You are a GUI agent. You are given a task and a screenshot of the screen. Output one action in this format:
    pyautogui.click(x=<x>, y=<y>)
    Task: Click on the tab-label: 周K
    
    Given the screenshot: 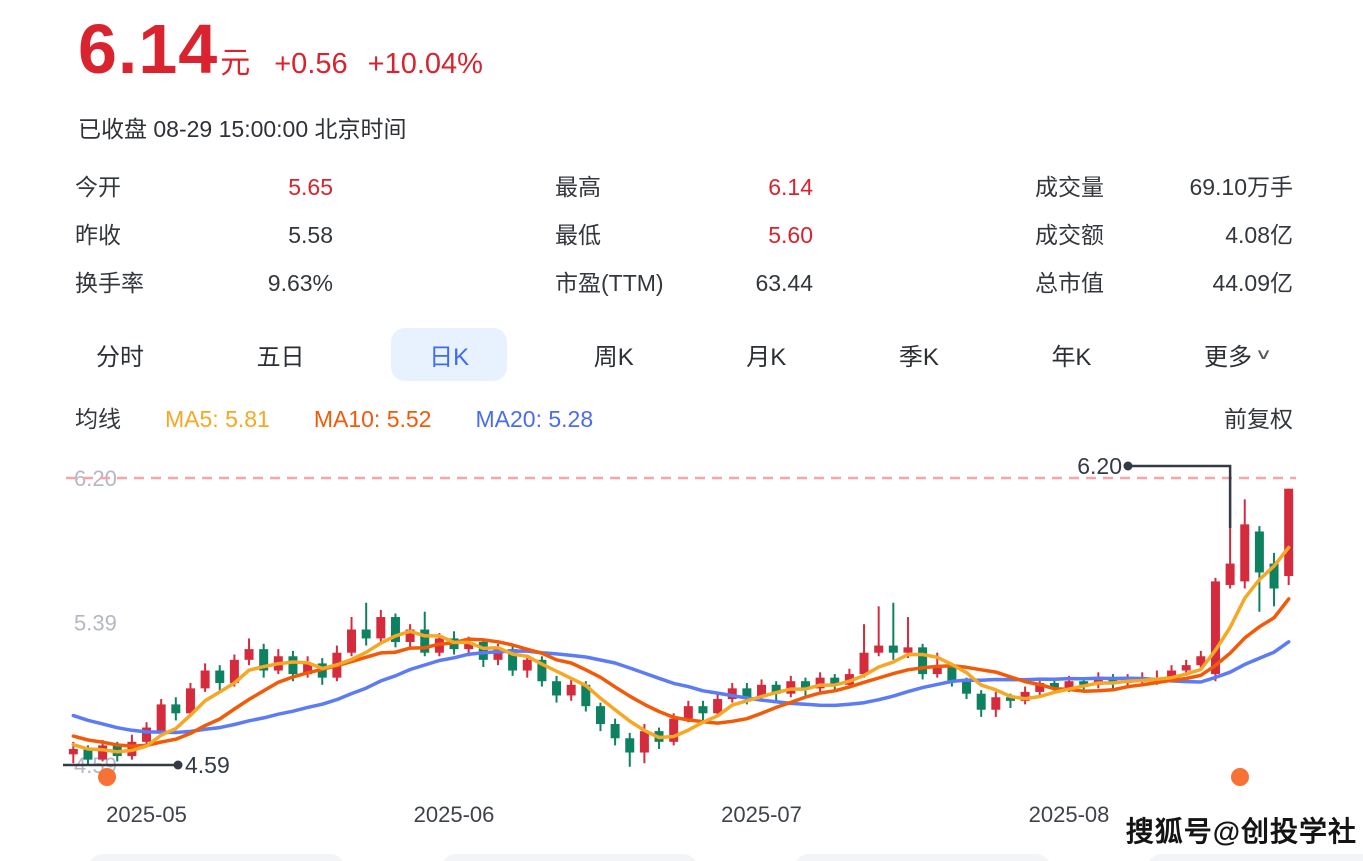 What is the action you would take?
    pyautogui.click(x=613, y=357)
    